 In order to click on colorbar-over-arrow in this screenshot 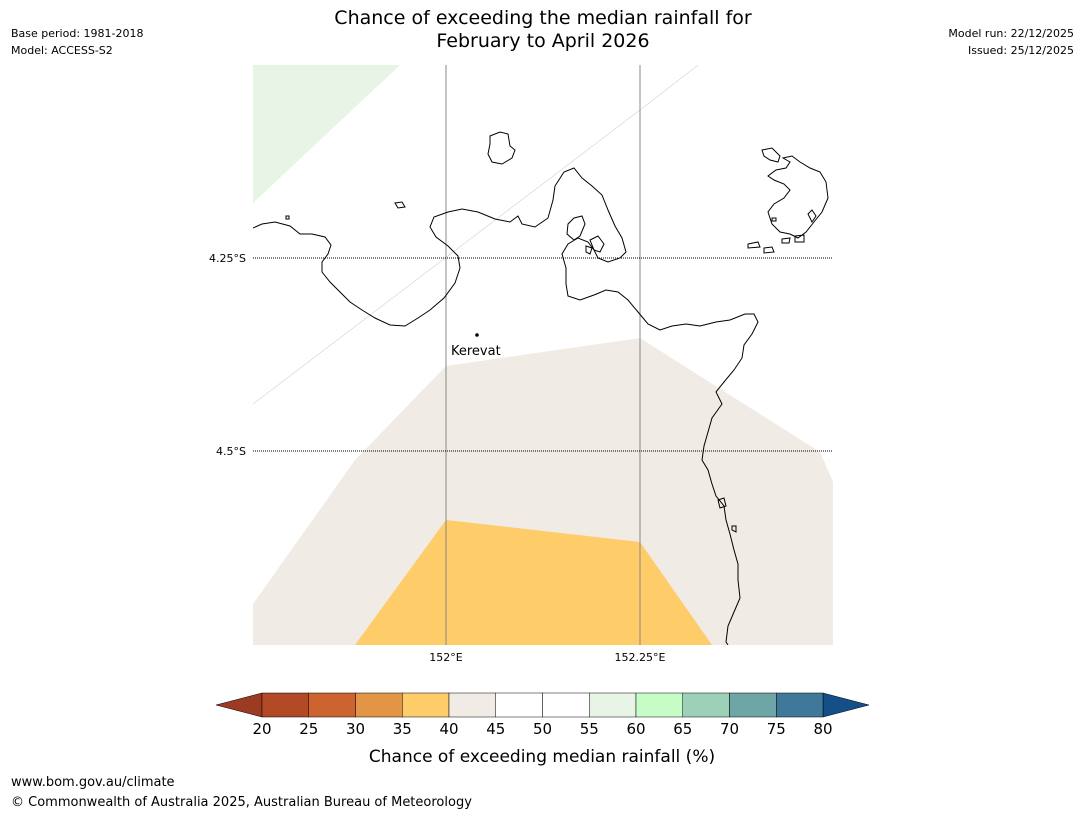, I will do `click(846, 705)`.